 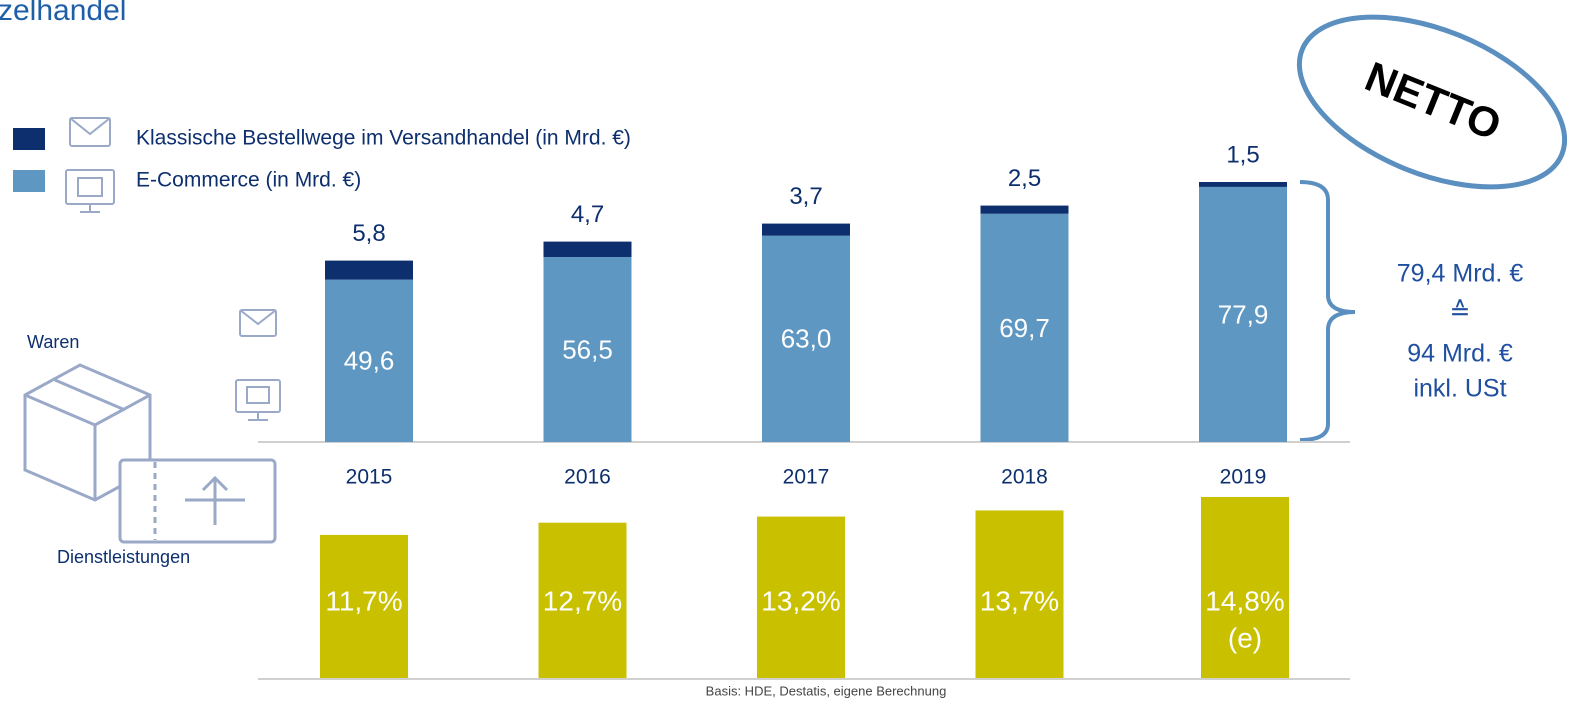 I want to click on total-note: ≙, so click(x=1460, y=312).